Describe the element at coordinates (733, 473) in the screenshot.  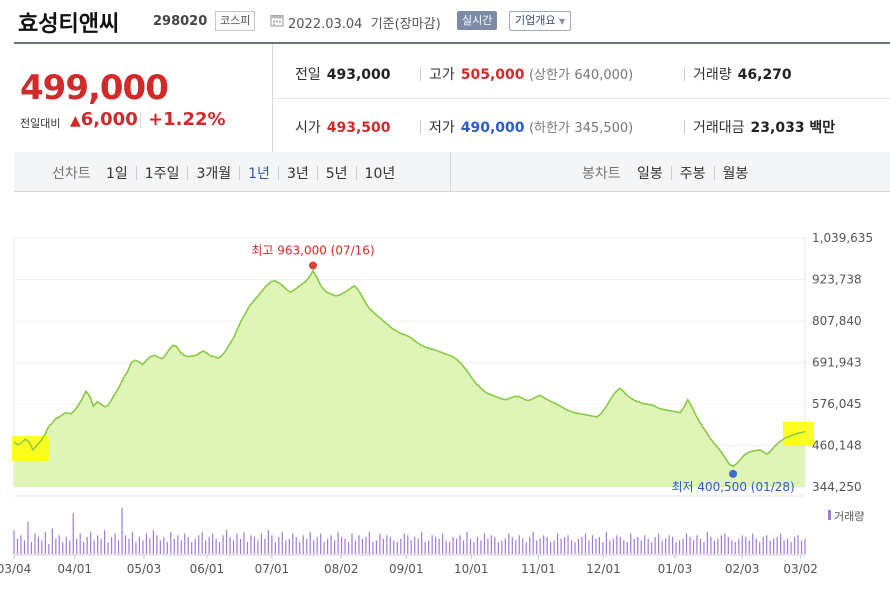
I see `low-marker` at that location.